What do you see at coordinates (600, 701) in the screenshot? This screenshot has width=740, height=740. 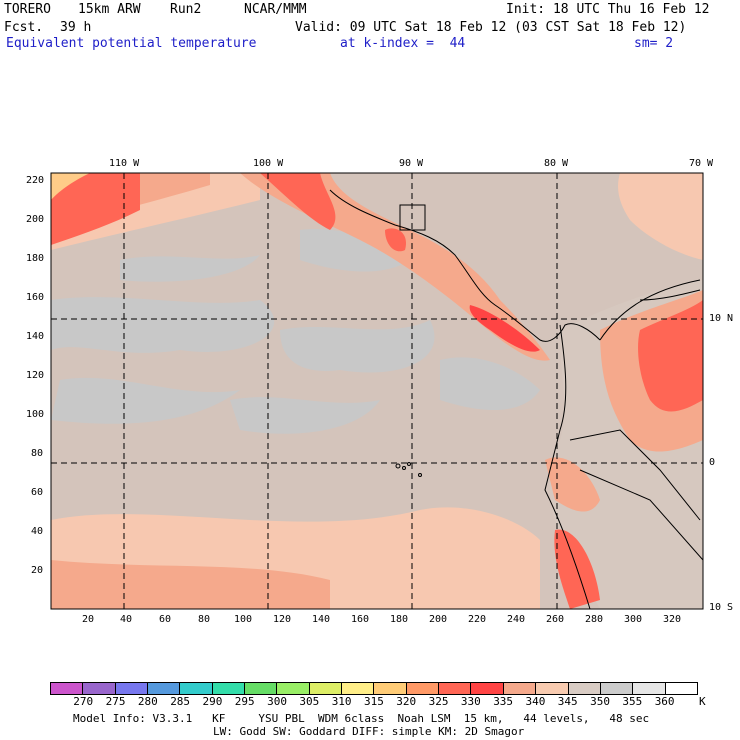 I see `colorbar-value: 350` at bounding box center [600, 701].